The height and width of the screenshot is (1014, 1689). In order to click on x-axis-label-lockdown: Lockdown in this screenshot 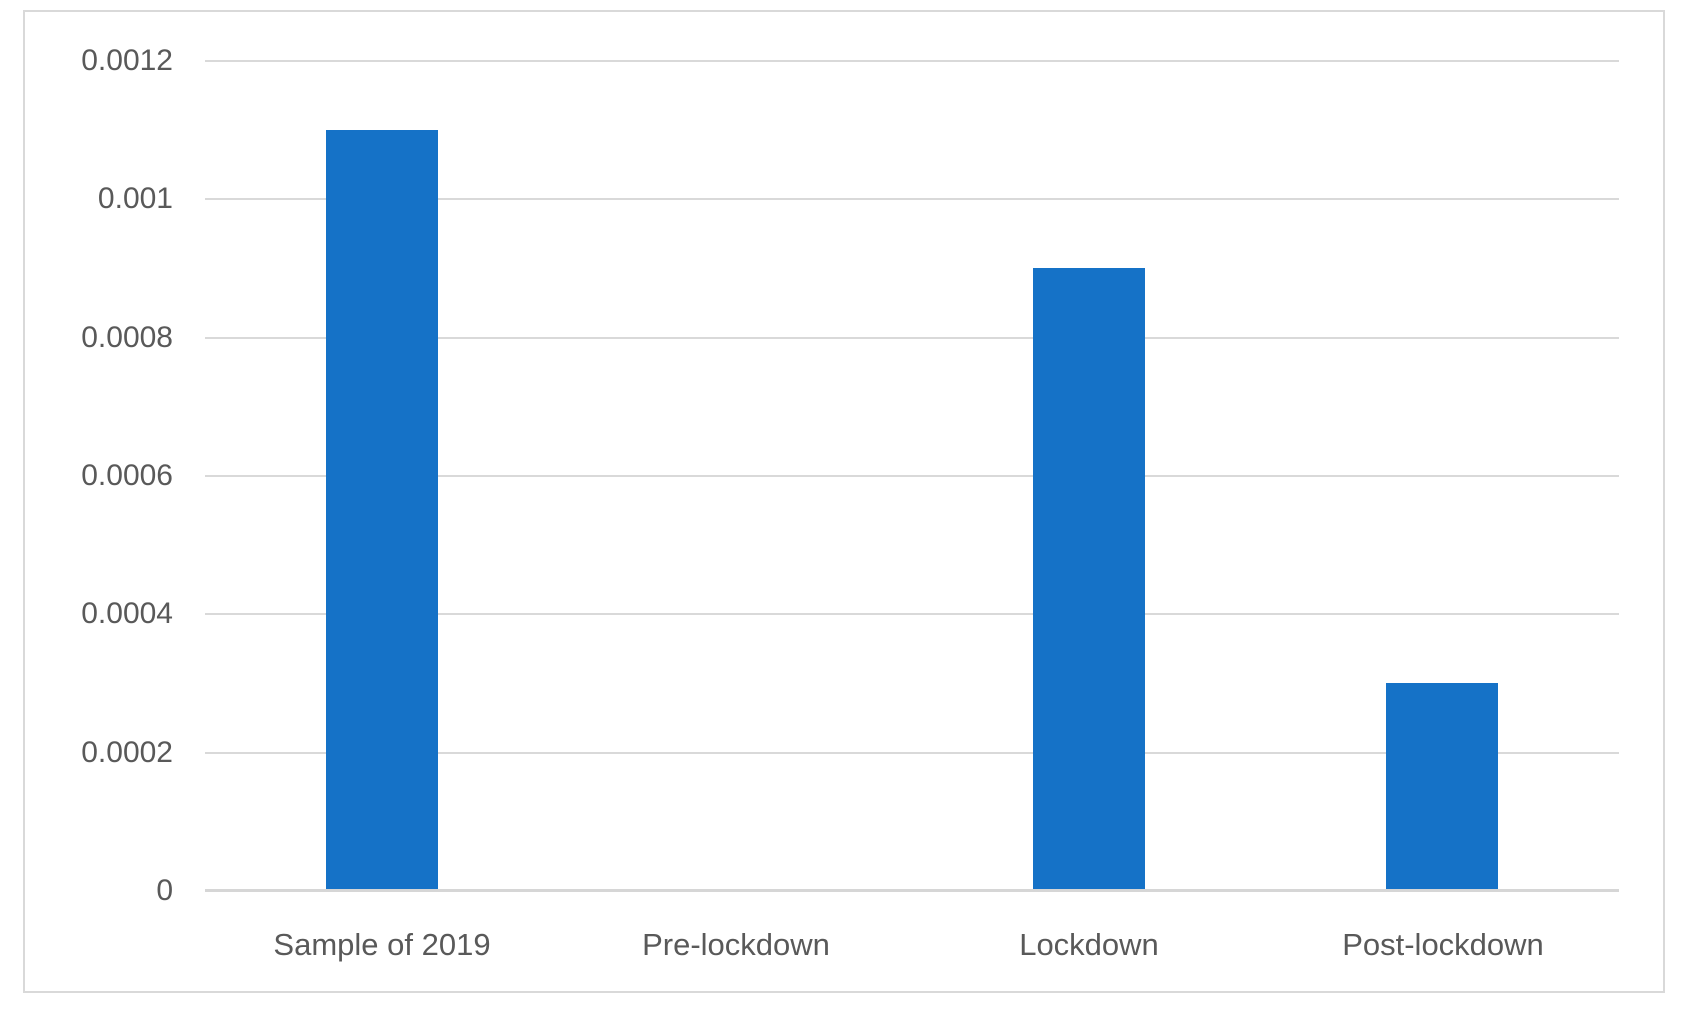, I will do `click(1089, 944)`.